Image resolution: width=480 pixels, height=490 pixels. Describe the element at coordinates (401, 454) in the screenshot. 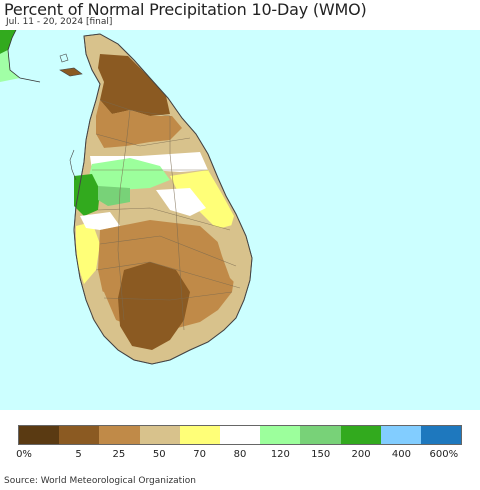

I see `legend-tick-9: 400` at that location.